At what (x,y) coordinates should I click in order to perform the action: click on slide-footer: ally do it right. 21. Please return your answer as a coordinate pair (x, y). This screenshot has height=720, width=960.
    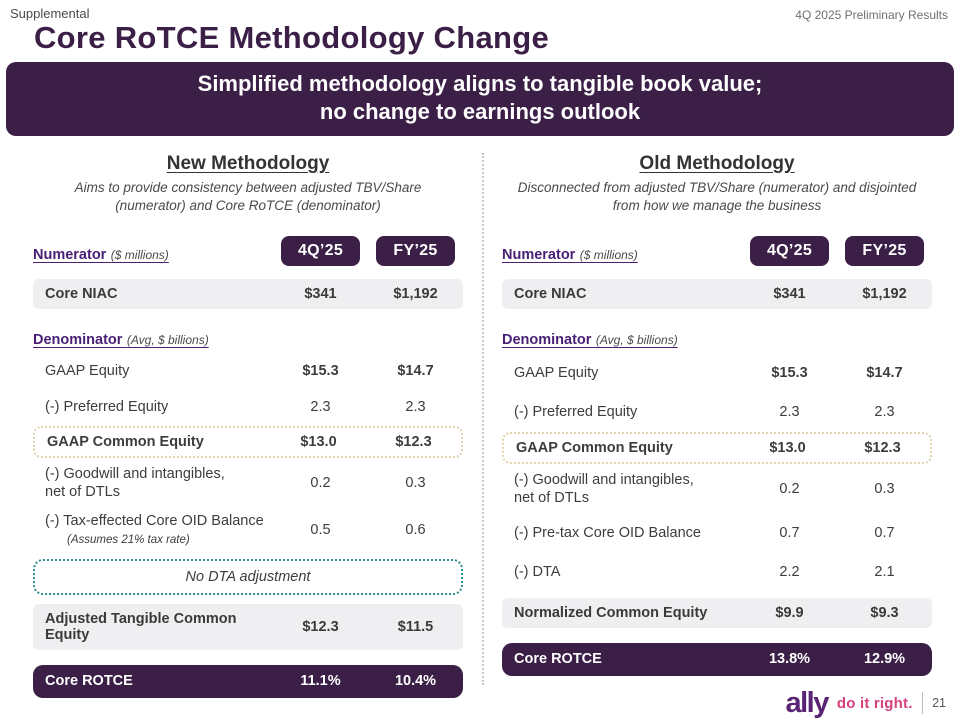
    Looking at the image, I should click on (866, 702).